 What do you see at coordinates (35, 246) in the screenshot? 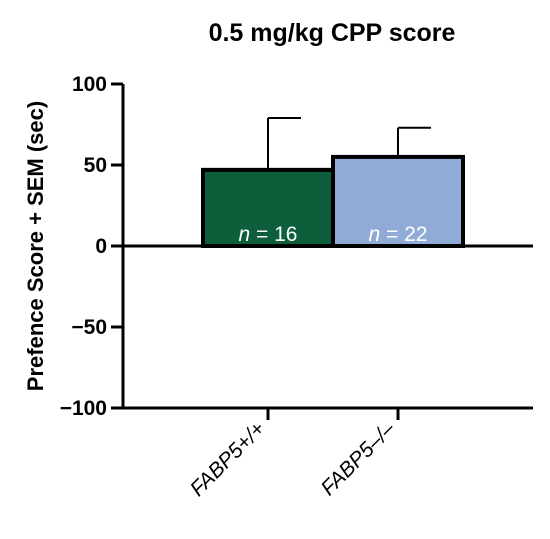
I see `y-axis-label: Prefence Score + SEM (sec)` at bounding box center [35, 246].